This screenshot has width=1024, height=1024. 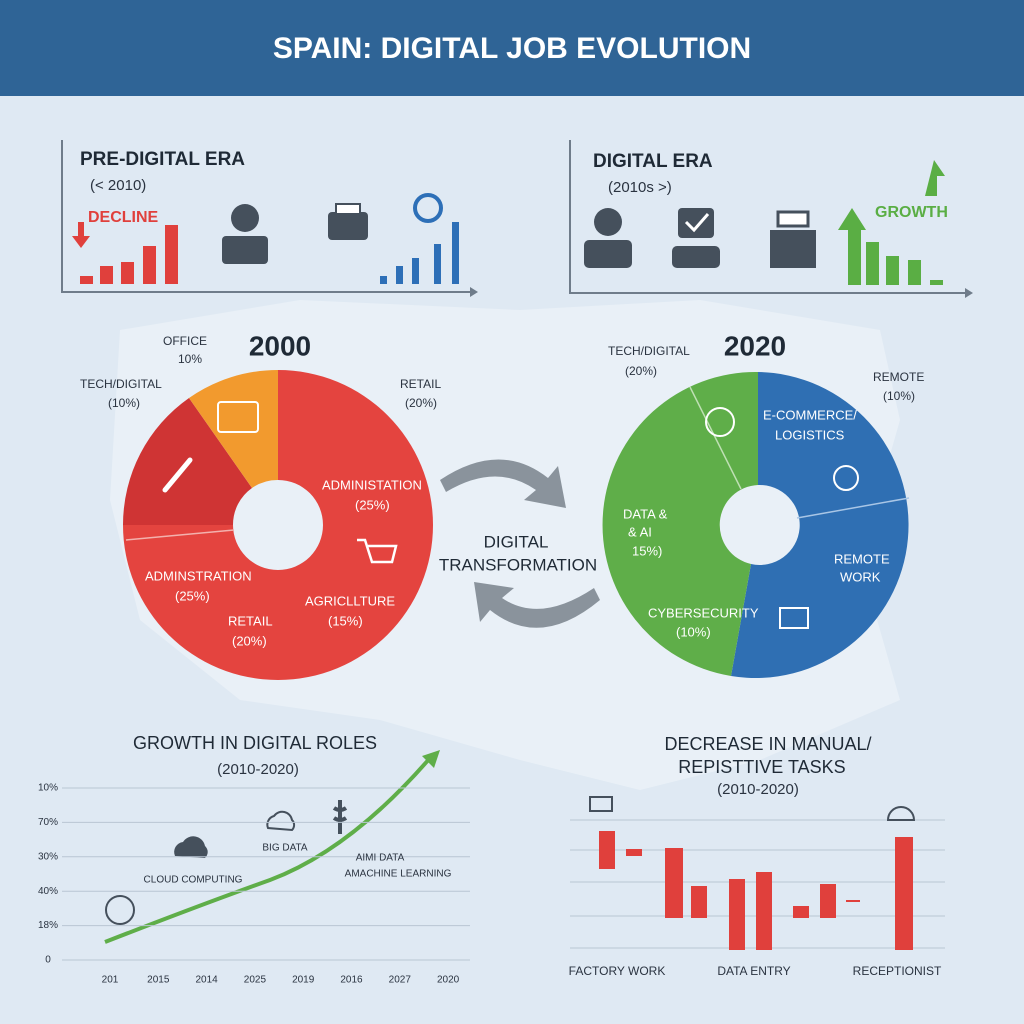 I want to click on center-label: DIGITAL, so click(x=516, y=541).